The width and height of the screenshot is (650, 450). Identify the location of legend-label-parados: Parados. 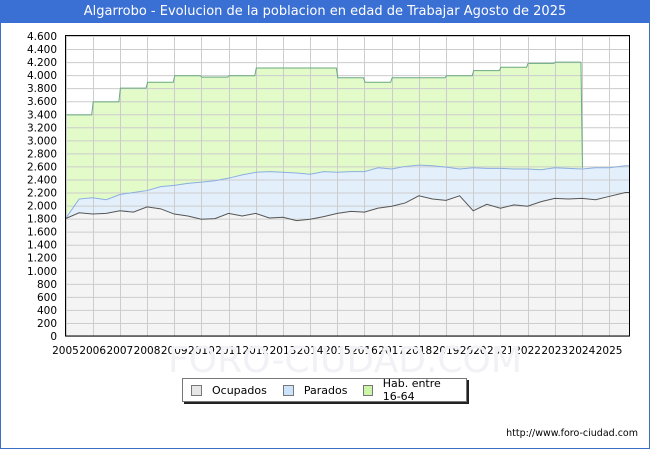
(325, 390).